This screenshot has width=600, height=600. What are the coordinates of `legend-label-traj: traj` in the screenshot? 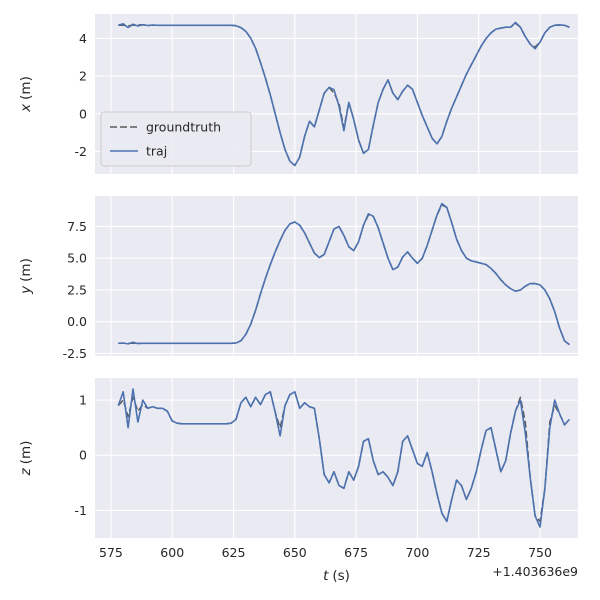 It's located at (156, 151).